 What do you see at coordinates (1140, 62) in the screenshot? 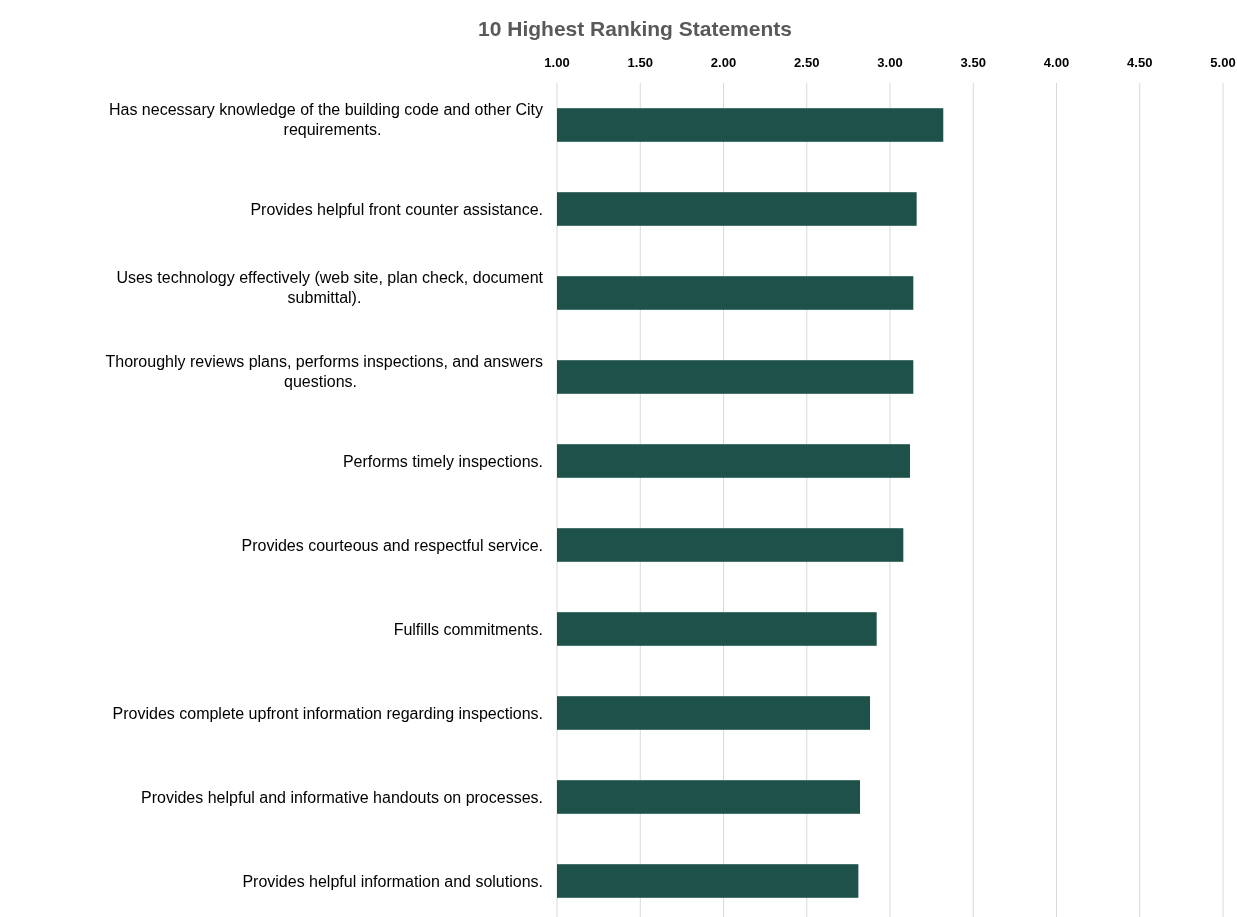
I see `x-tick-label: 4.50` at bounding box center [1140, 62].